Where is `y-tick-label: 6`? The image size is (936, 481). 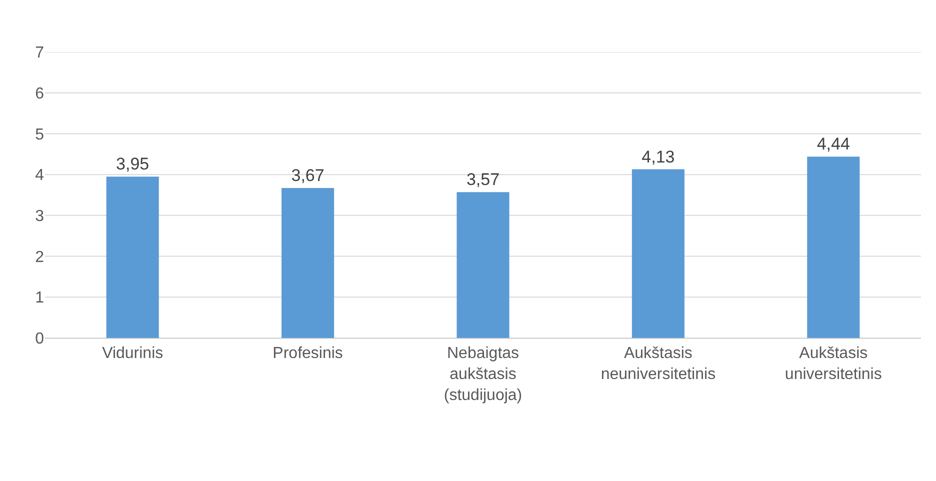 y-tick-label: 6 is located at coordinates (39, 93).